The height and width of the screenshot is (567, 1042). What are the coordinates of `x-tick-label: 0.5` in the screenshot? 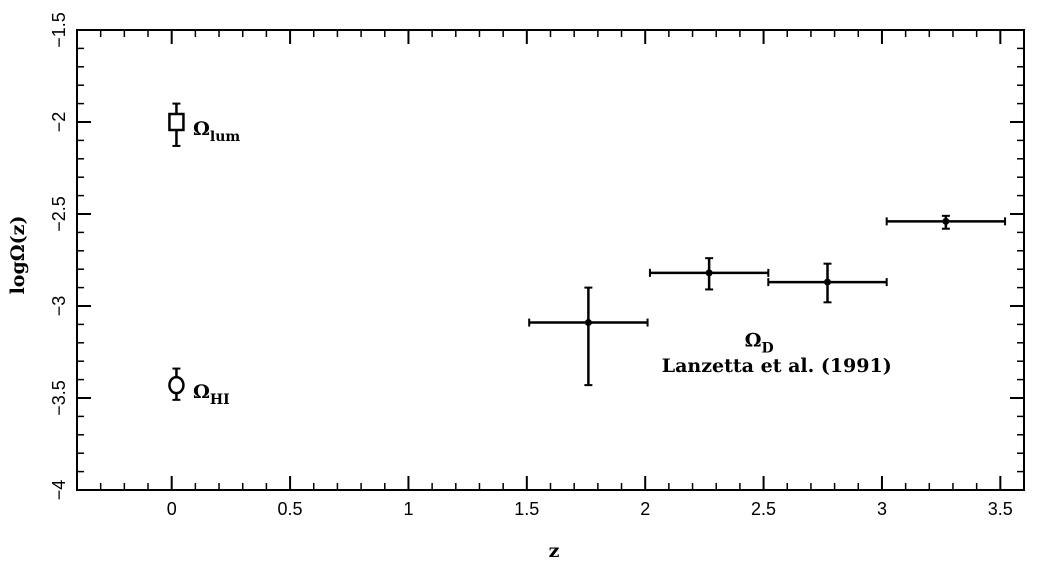 It's located at (290, 509).